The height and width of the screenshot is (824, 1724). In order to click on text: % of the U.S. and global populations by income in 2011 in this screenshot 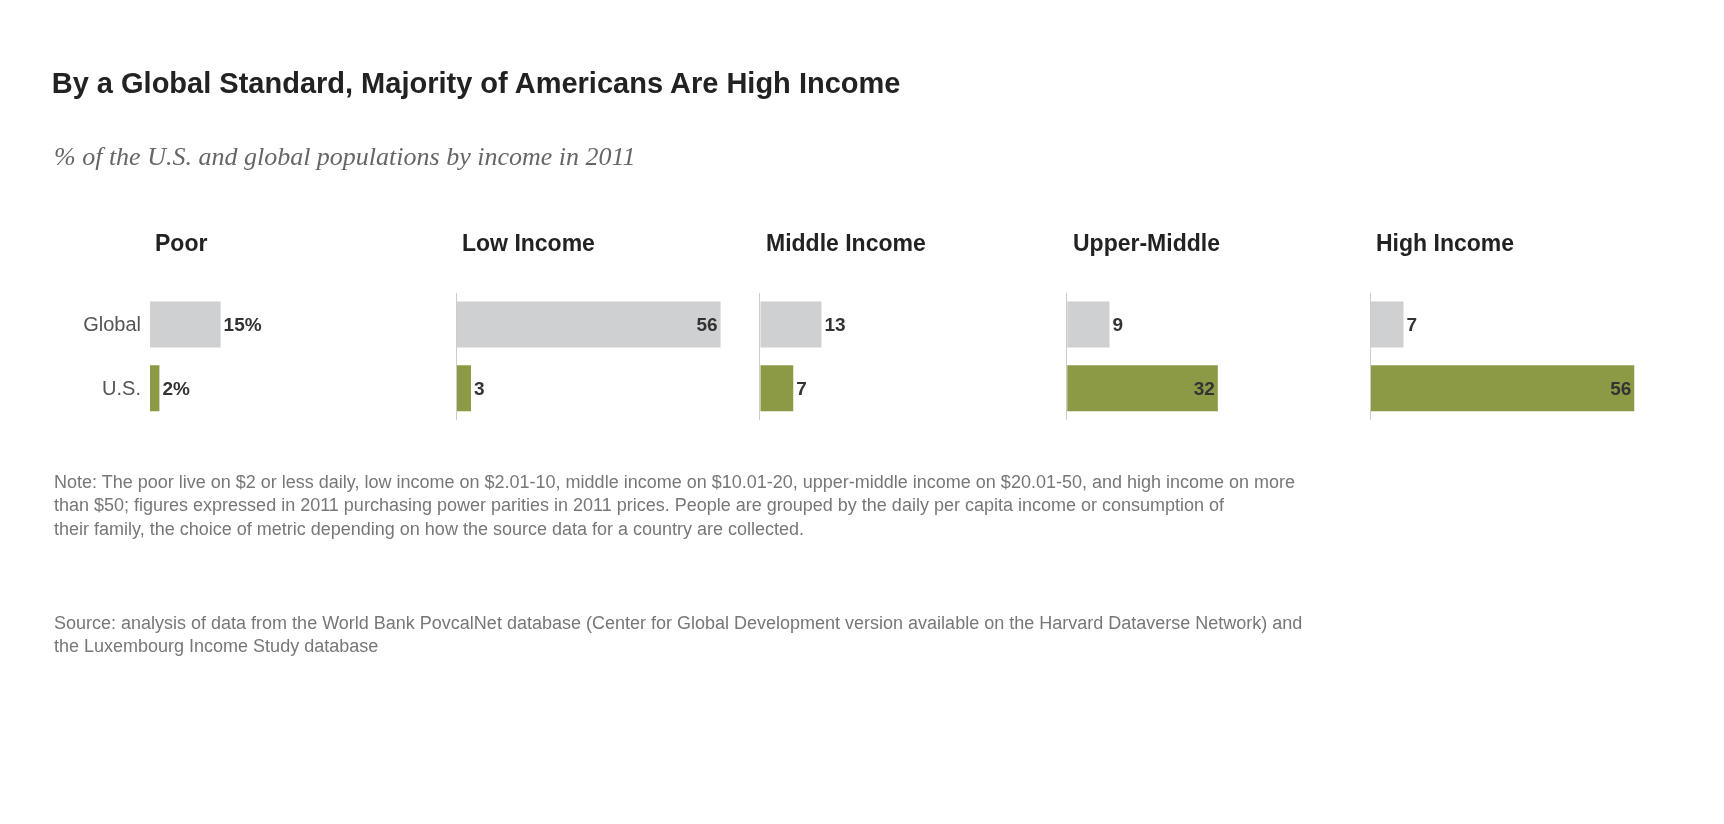, I will do `click(345, 156)`.